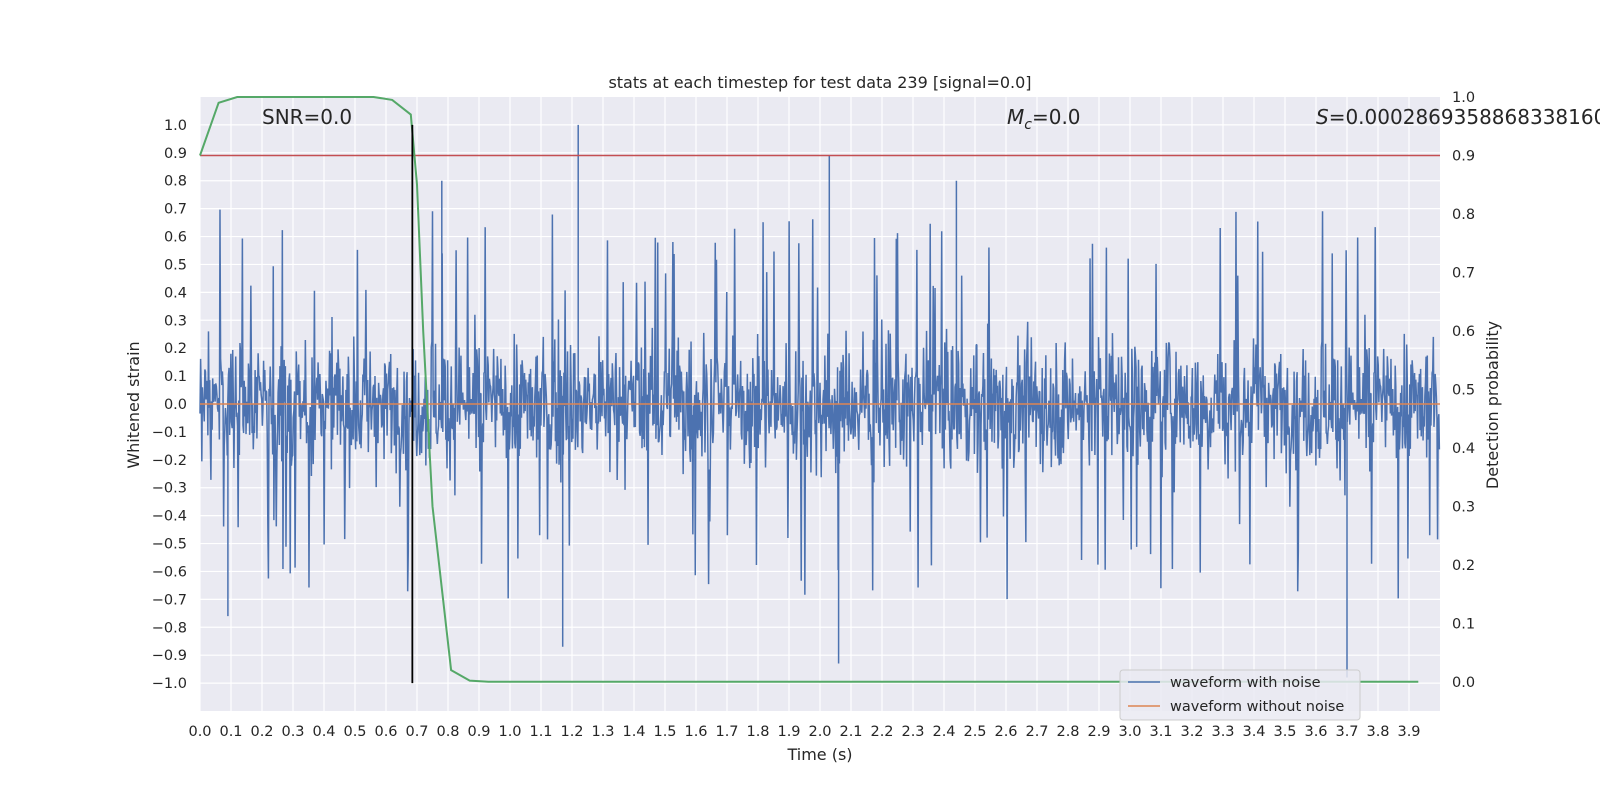 This screenshot has height=800, width=1600. Describe the element at coordinates (819, 732) in the screenshot. I see `x-tick-label: 2.0` at that location.